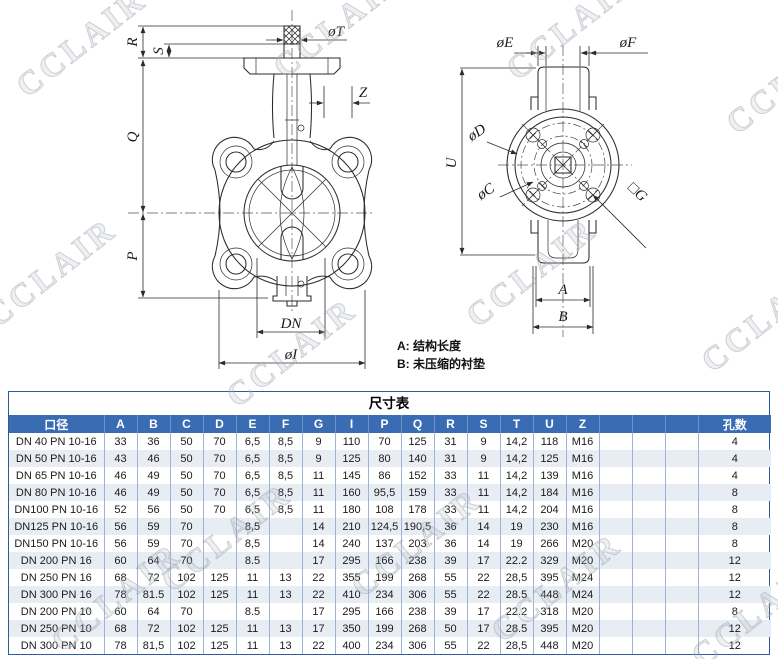 Image resolution: width=778 pixels, height=659 pixels. What do you see at coordinates (56, 543) in the screenshot?
I see `size-name-cell: DN150 PN 10-16` at bounding box center [56, 543].